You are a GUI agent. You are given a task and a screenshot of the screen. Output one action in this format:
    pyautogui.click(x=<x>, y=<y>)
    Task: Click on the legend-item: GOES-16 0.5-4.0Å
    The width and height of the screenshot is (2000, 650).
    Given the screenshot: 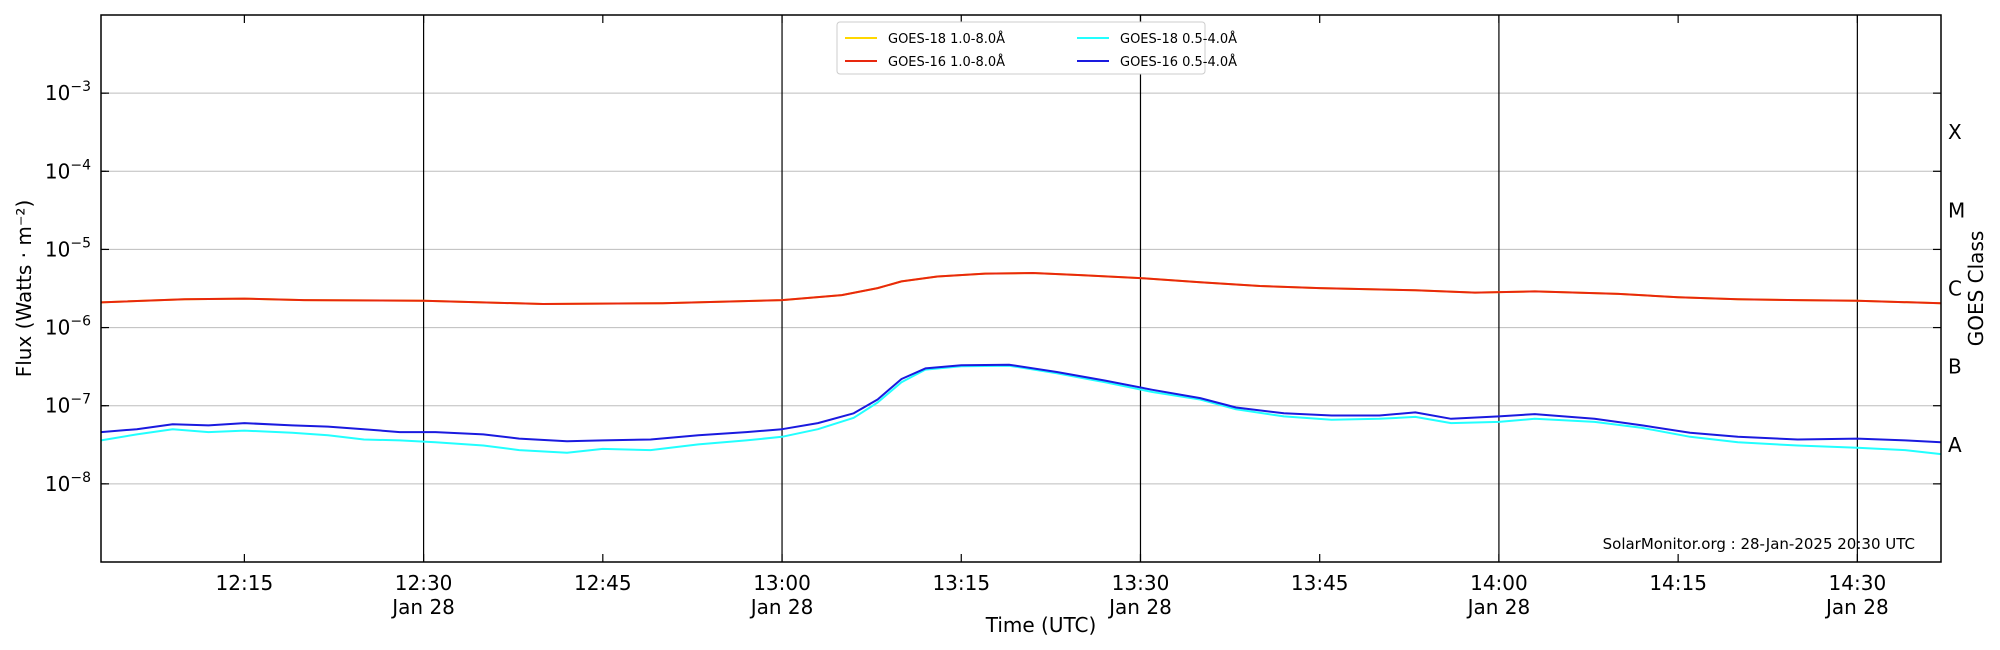 What is the action you would take?
    pyautogui.click(x=1157, y=62)
    